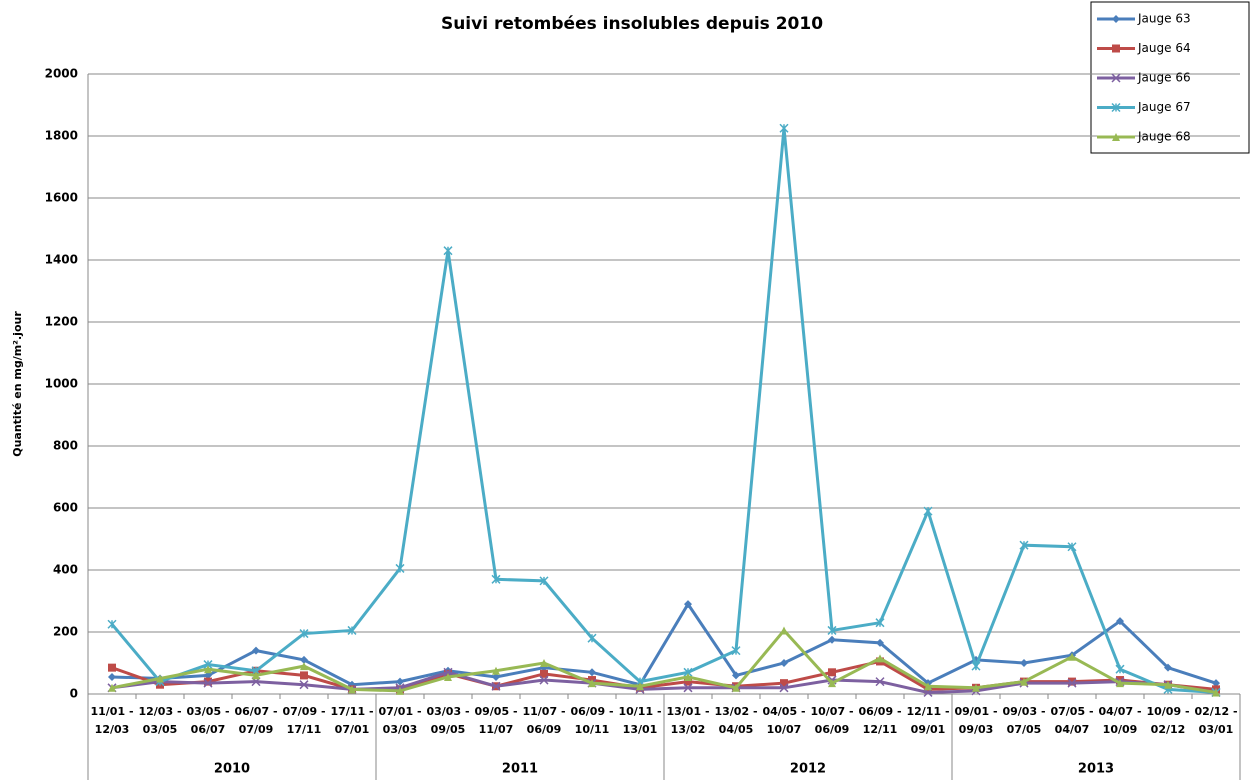 The width and height of the screenshot is (1253, 780). What do you see at coordinates (255, 711) in the screenshot?
I see `x-tick-label: 06/07 -` at bounding box center [255, 711].